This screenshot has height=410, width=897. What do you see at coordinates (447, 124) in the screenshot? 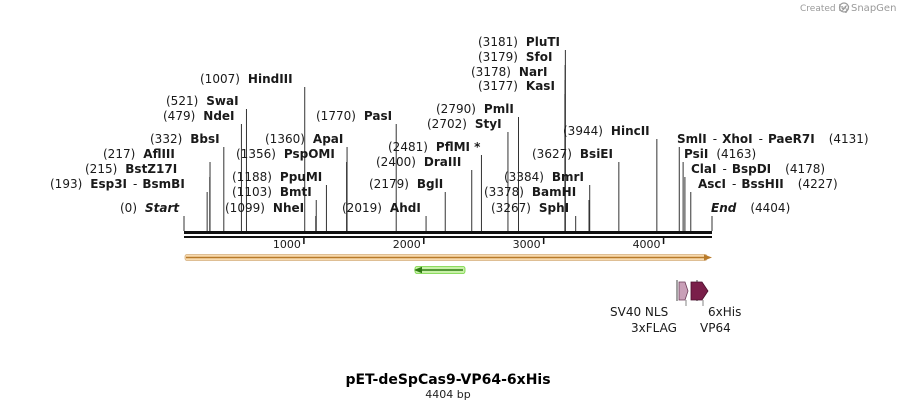
I see `site-18-pos: (2702)` at bounding box center [447, 124].